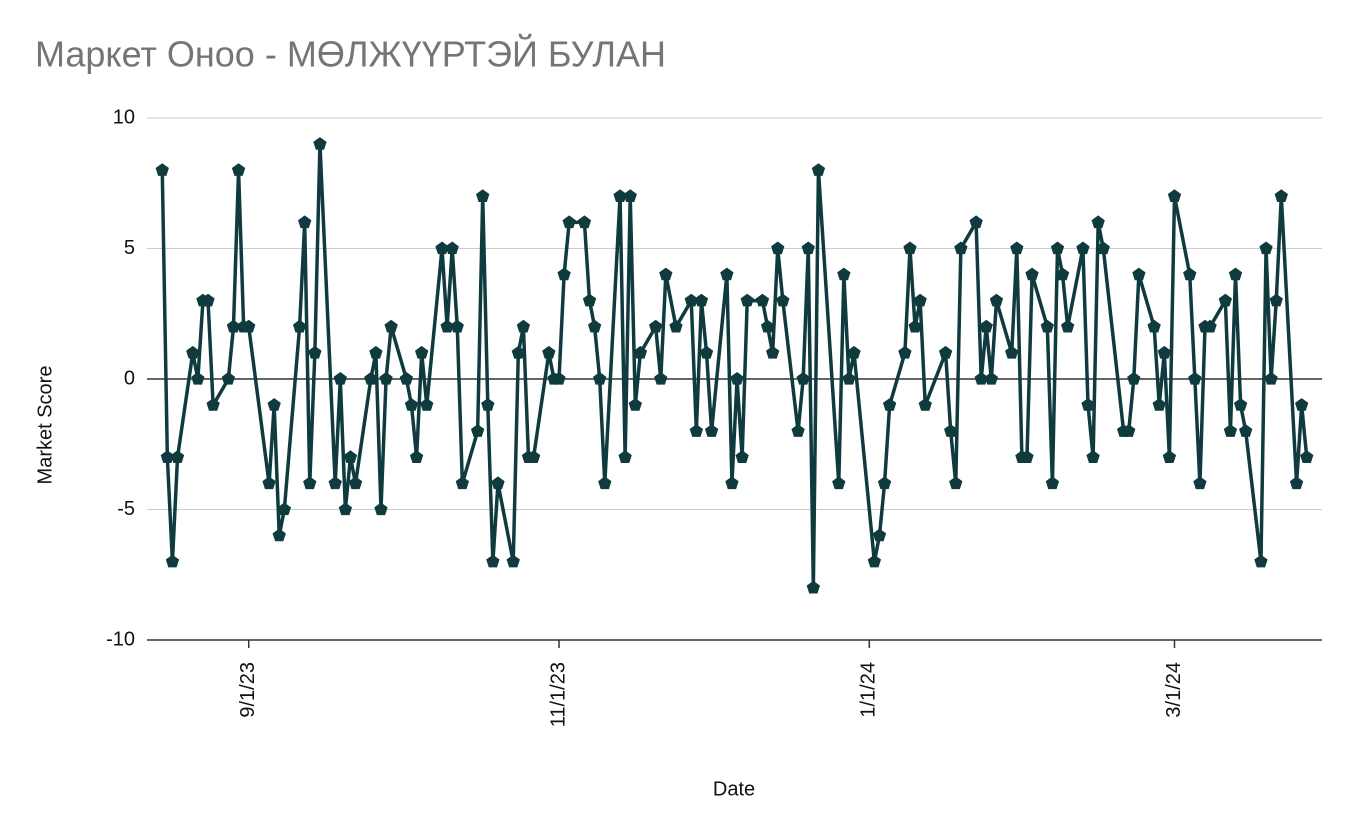  What do you see at coordinates (120, 639) in the screenshot?
I see `y-tick-label: -10` at bounding box center [120, 639].